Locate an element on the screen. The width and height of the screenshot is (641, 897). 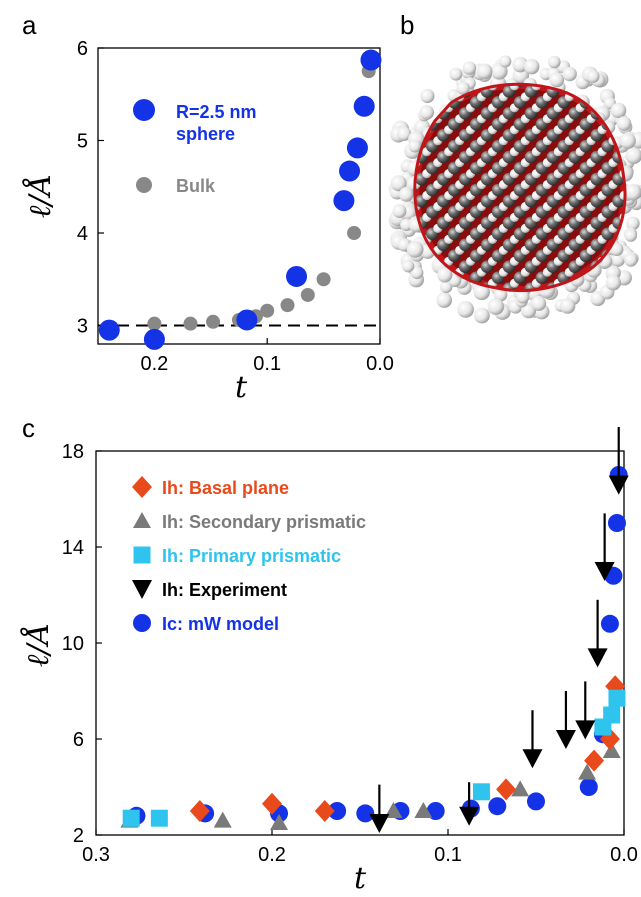
molecular-snapshot-image is located at coordinates (514, 189).